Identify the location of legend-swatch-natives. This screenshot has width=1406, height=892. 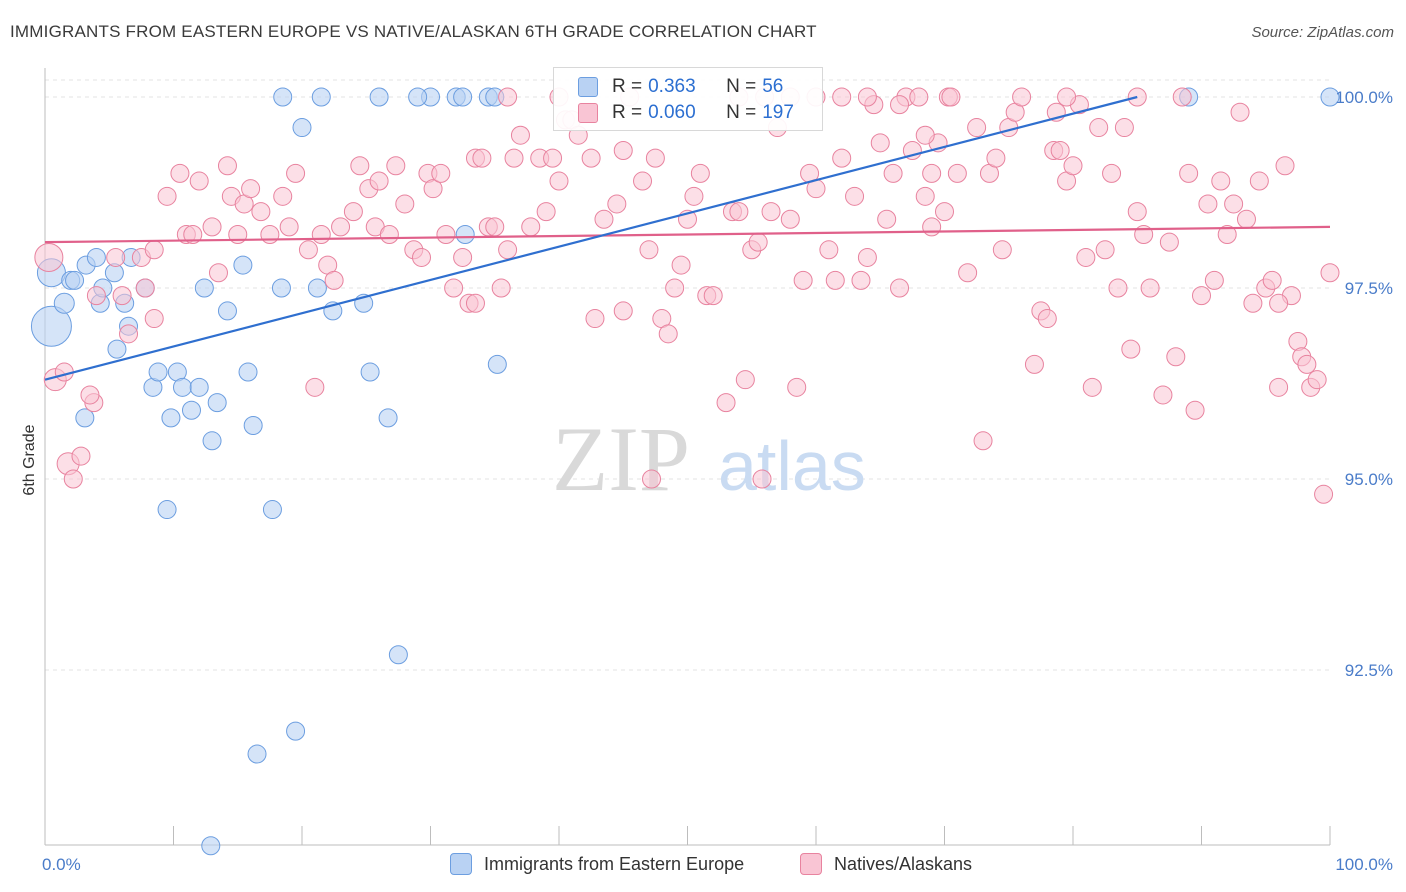
(588, 113).